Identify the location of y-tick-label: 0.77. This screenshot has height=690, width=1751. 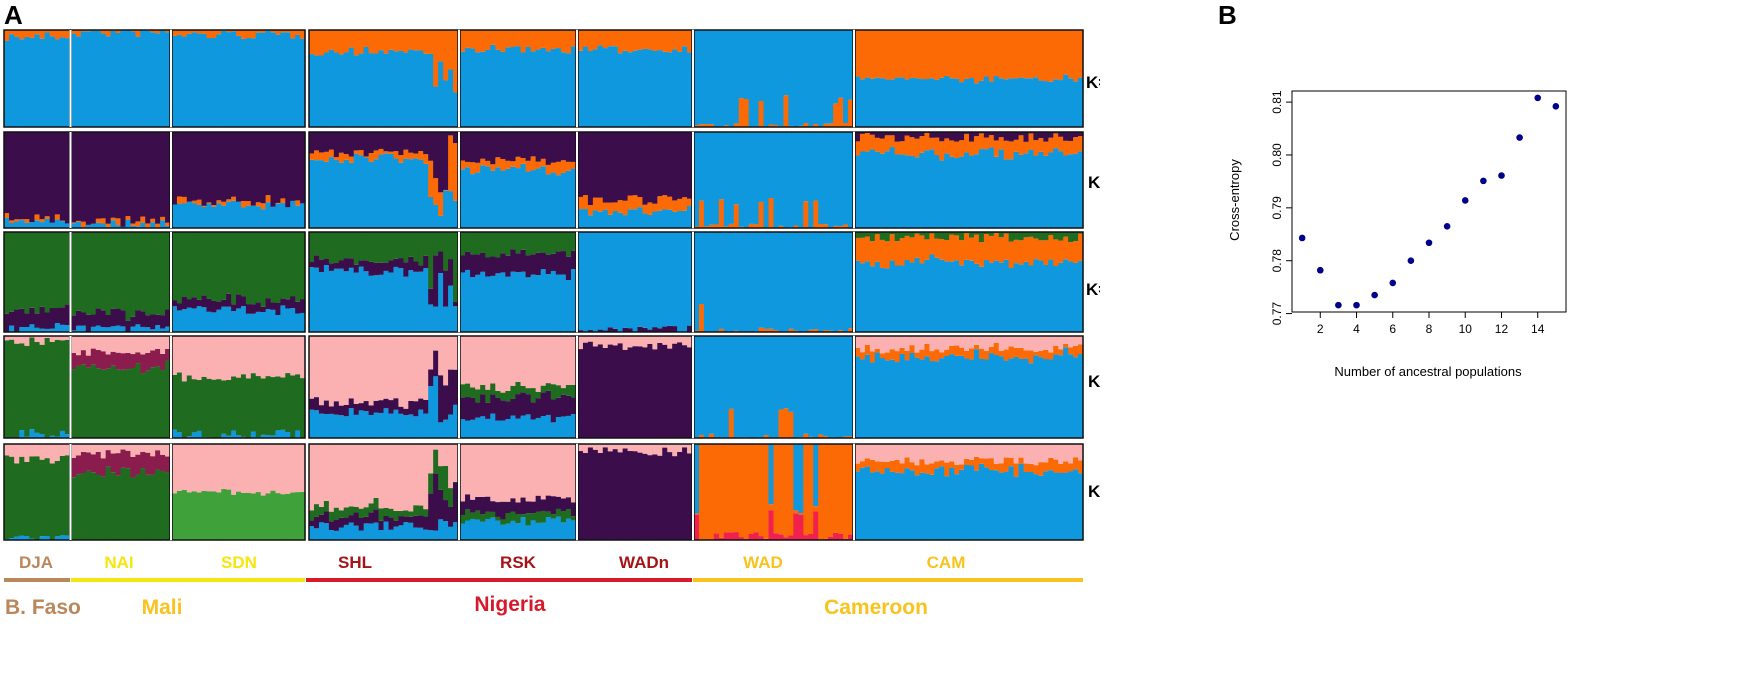
(1277, 314).